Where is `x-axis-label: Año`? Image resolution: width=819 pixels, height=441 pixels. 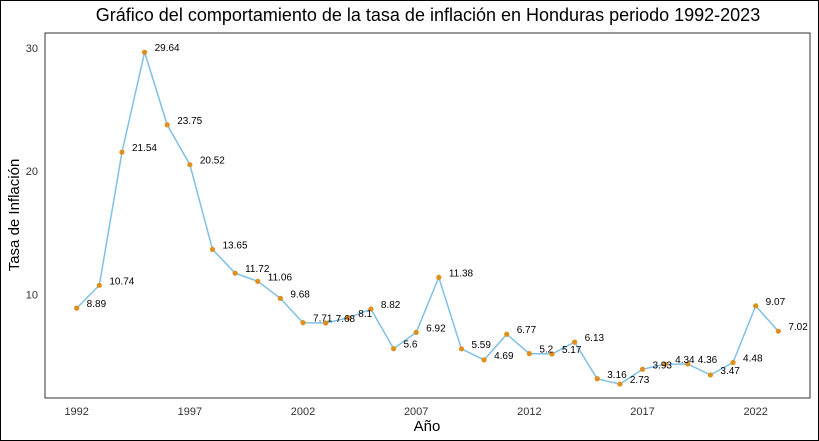
x-axis-label: Año is located at coordinates (427, 426).